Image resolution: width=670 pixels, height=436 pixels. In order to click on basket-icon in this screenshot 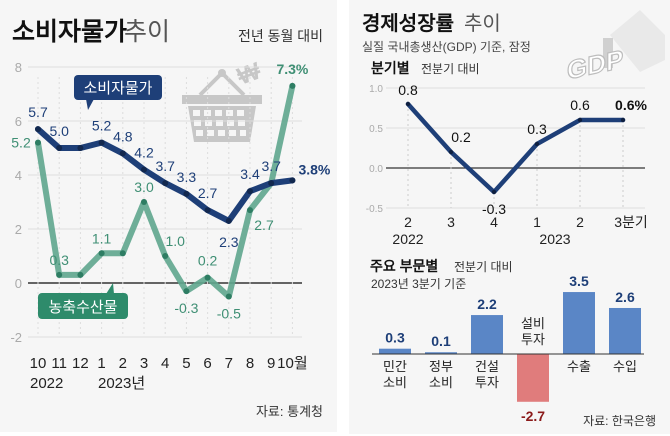, I will do `click(222, 105)`.